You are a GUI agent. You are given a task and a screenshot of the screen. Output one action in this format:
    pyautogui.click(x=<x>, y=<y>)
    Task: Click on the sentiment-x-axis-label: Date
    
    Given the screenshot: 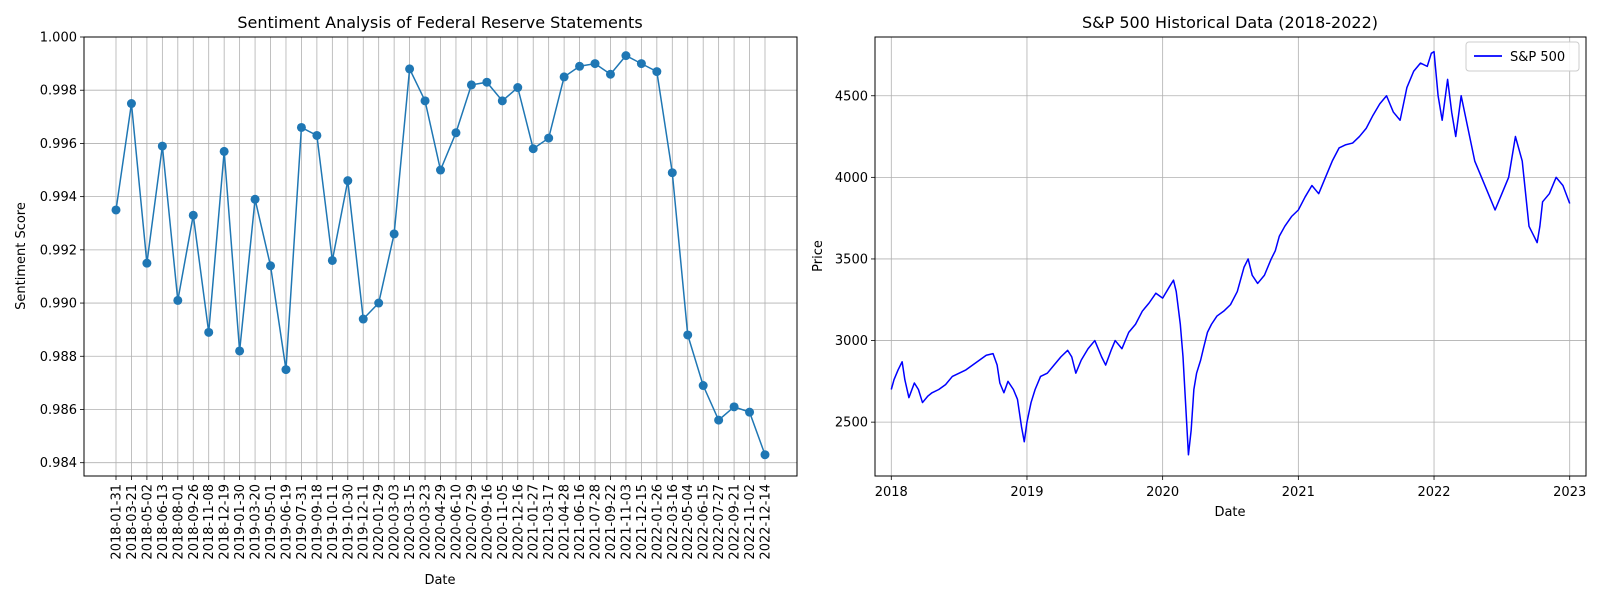 What is the action you would take?
    pyautogui.click(x=439, y=580)
    